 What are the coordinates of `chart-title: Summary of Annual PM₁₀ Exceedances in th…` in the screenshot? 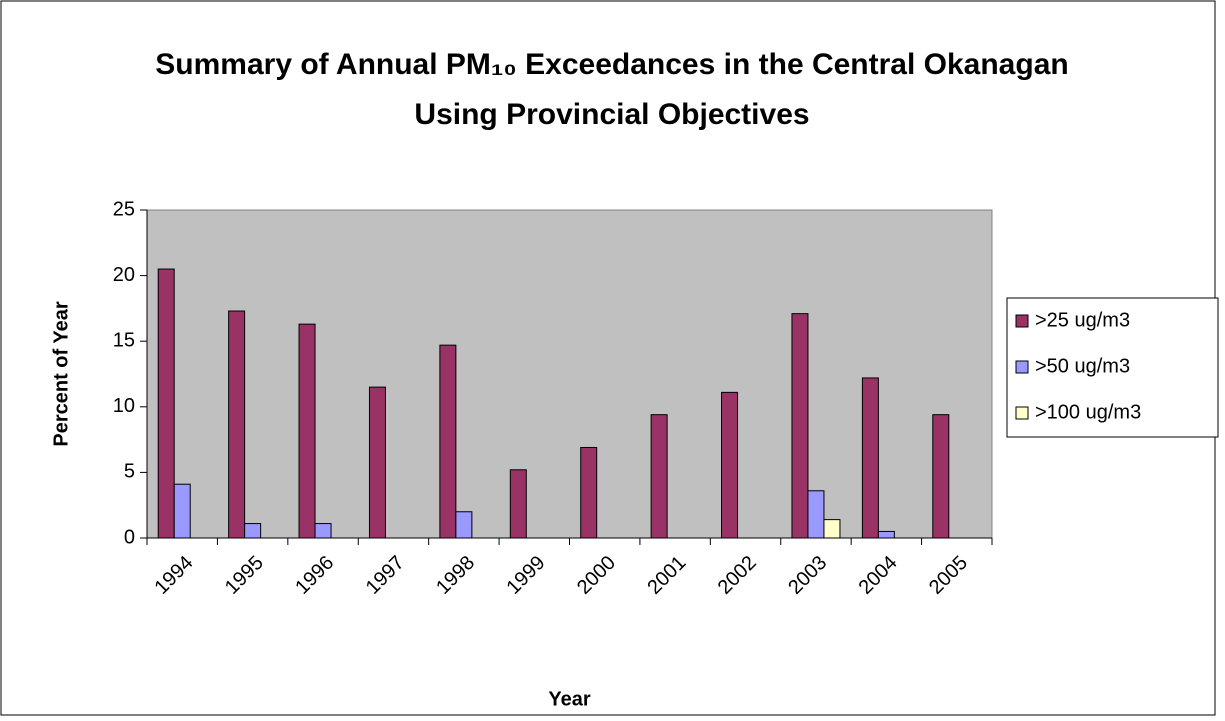 It's located at (612, 89).